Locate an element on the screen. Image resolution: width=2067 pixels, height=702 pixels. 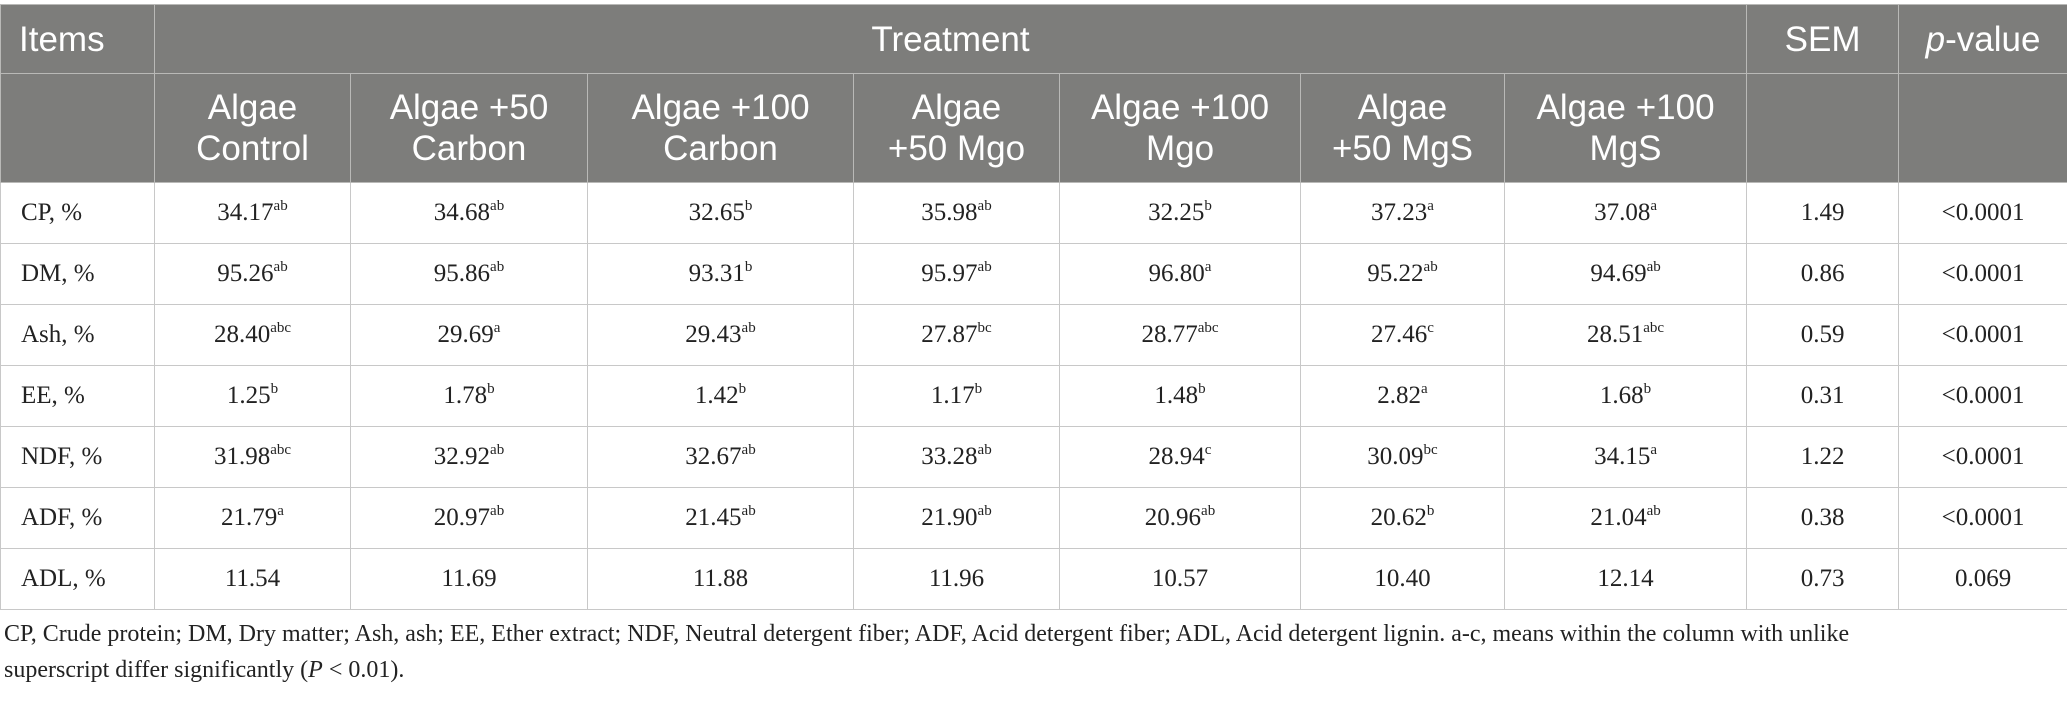
value-cell: 37.08a is located at coordinates (1625, 213).